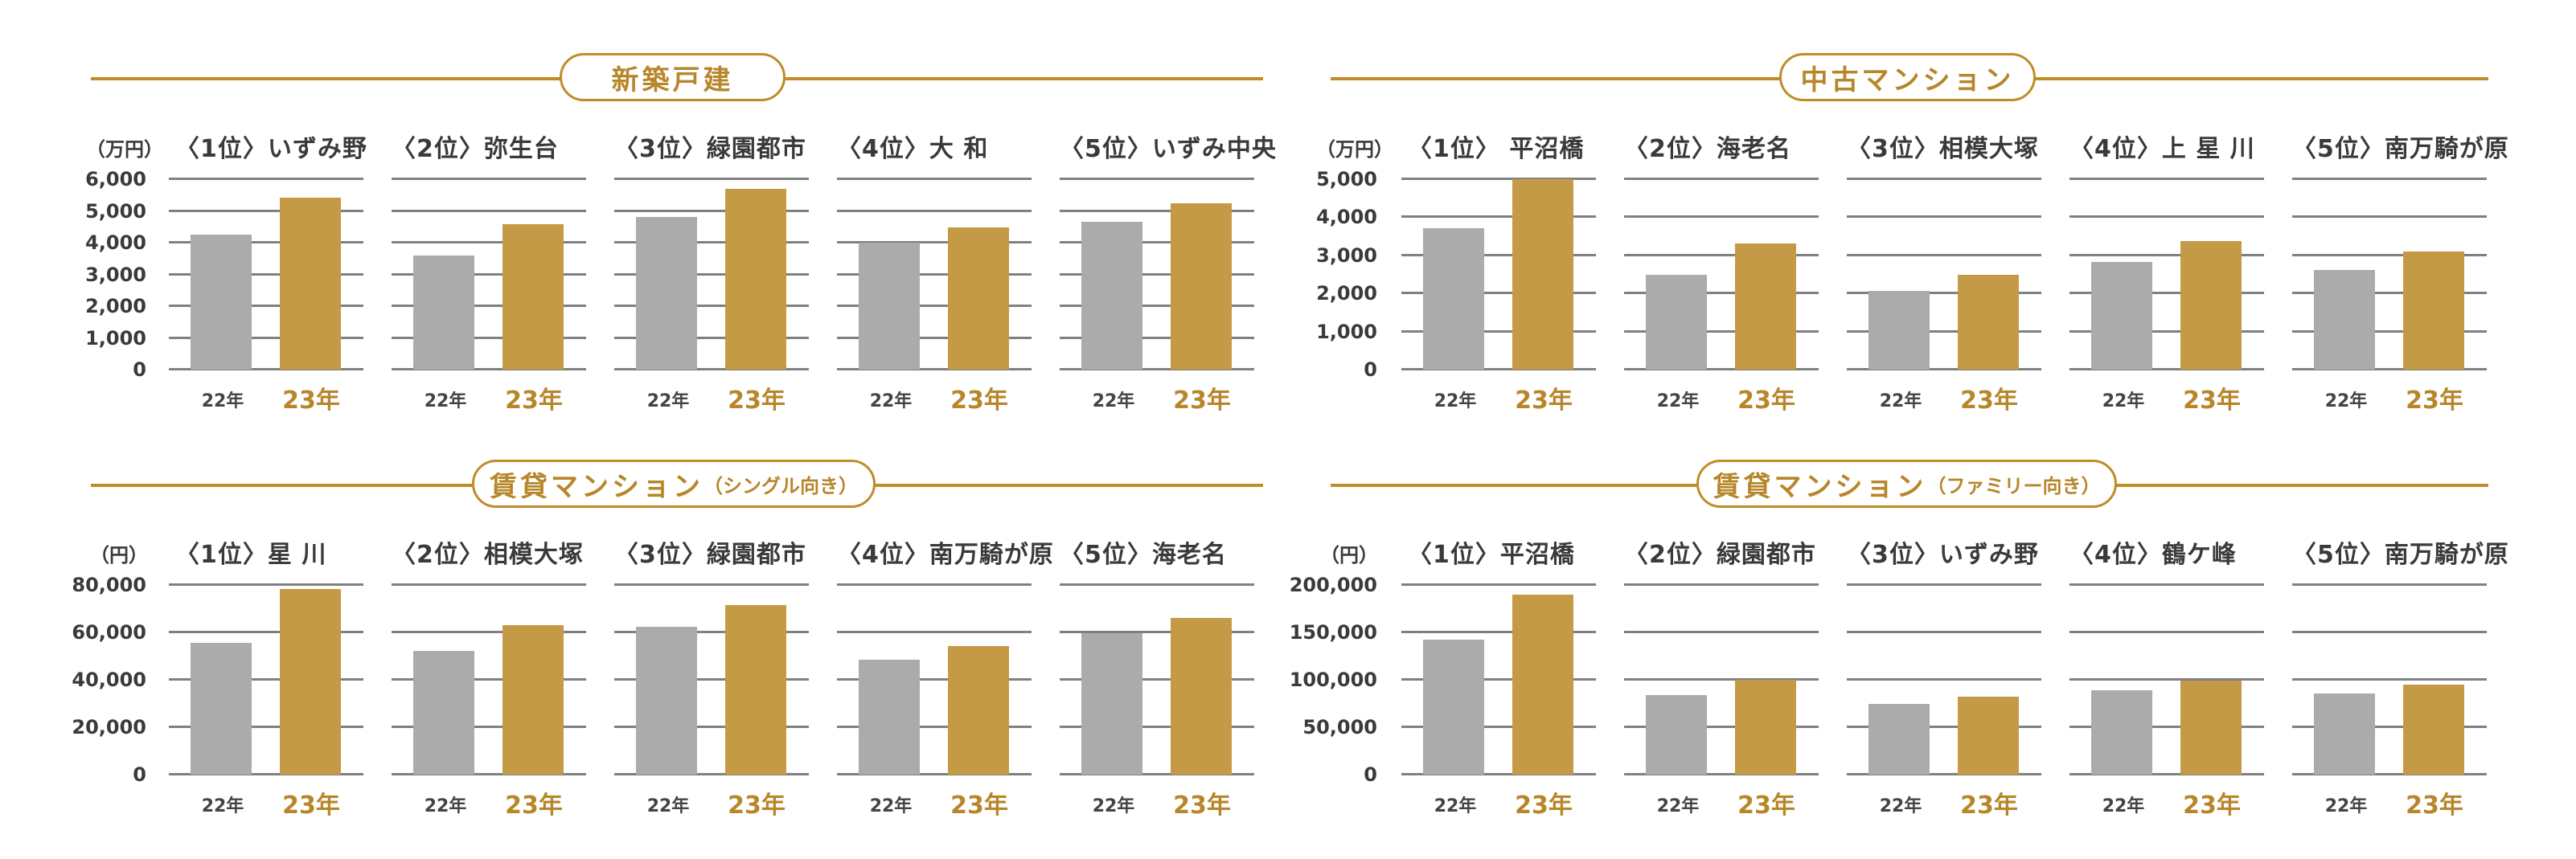  I want to click on panel-title: 〈2位〉相模大塚, so click(488, 555).